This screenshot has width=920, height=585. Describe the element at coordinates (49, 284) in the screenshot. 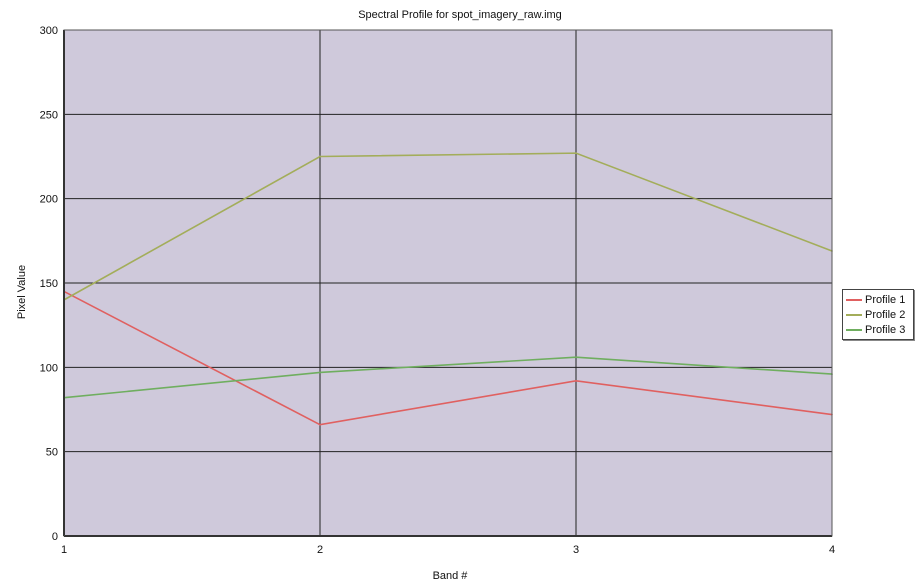

I see `y-tick-label: 150` at that location.